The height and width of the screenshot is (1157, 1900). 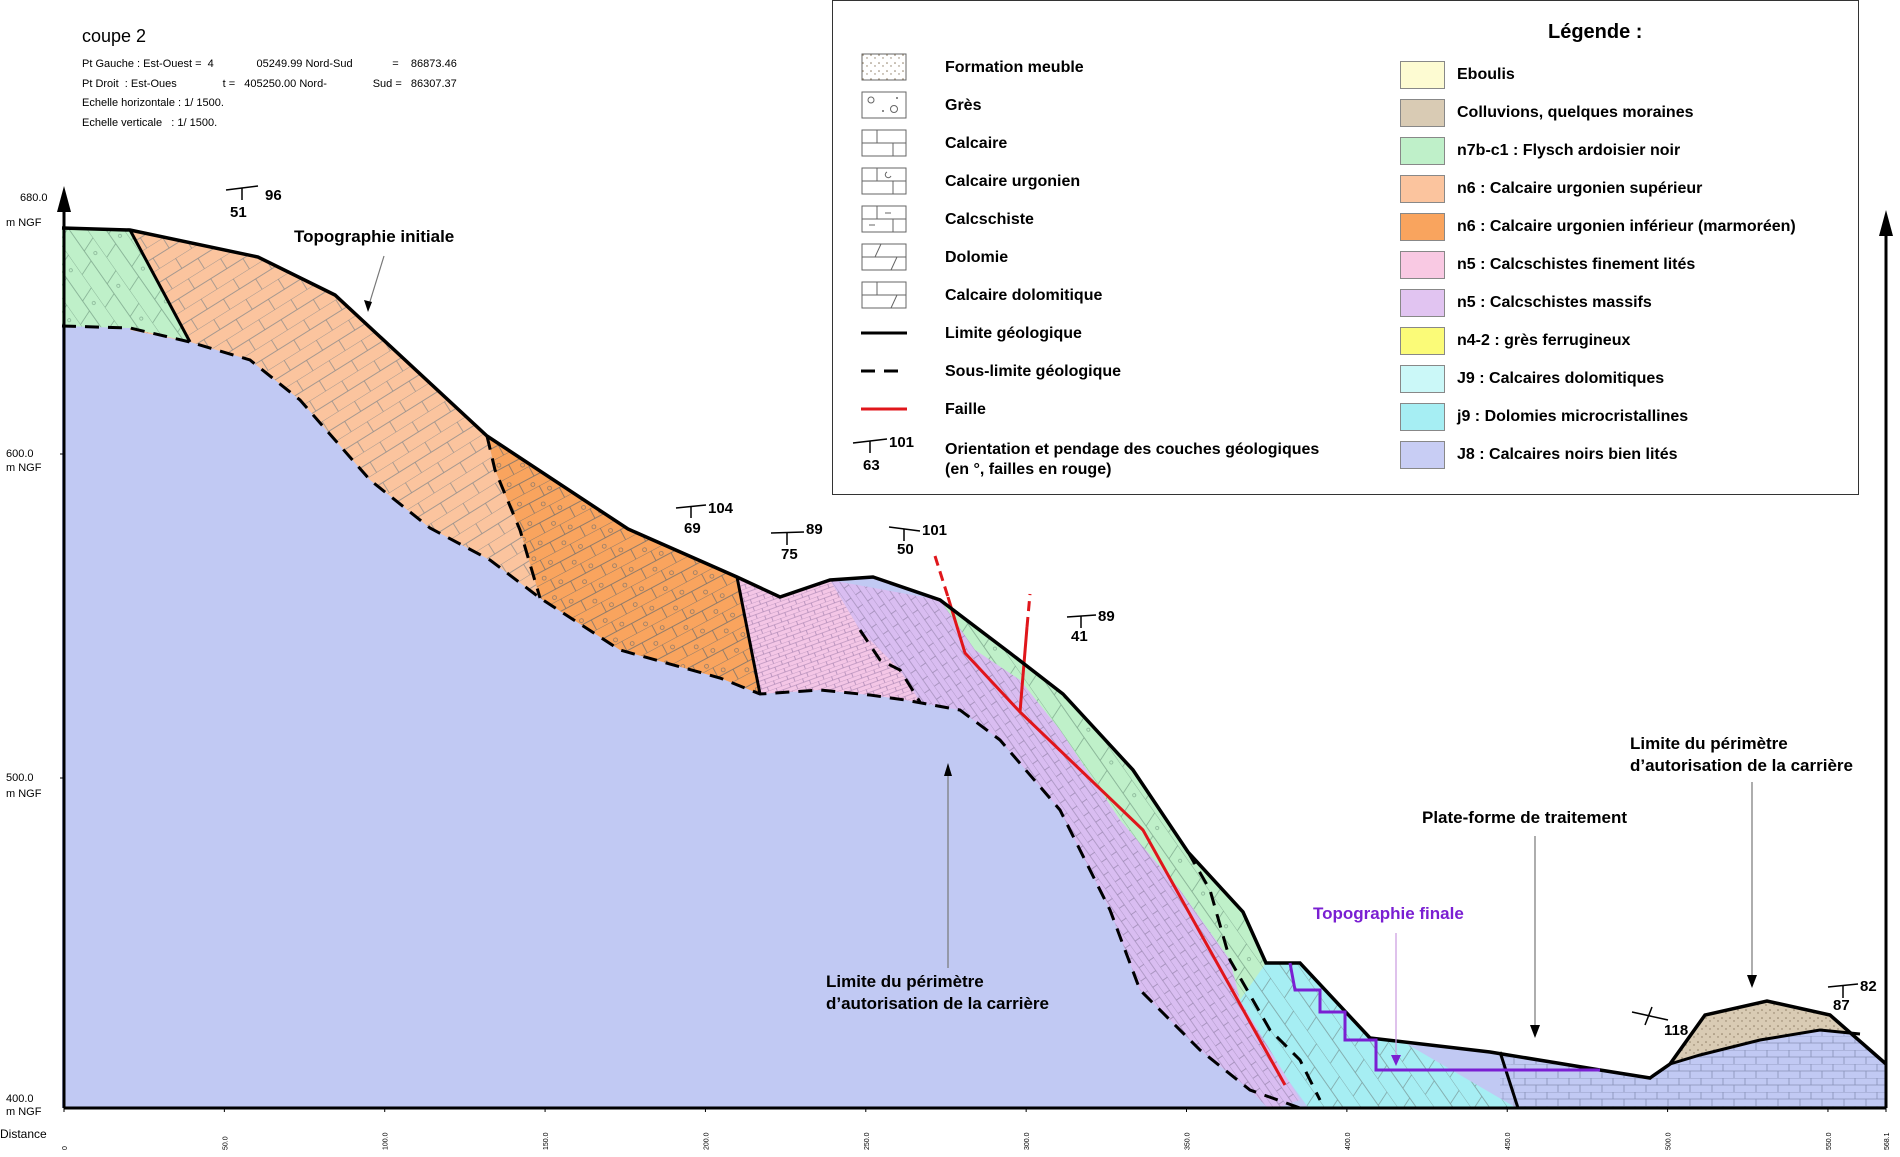 I want to click on svg-text: 96, so click(x=273, y=195).